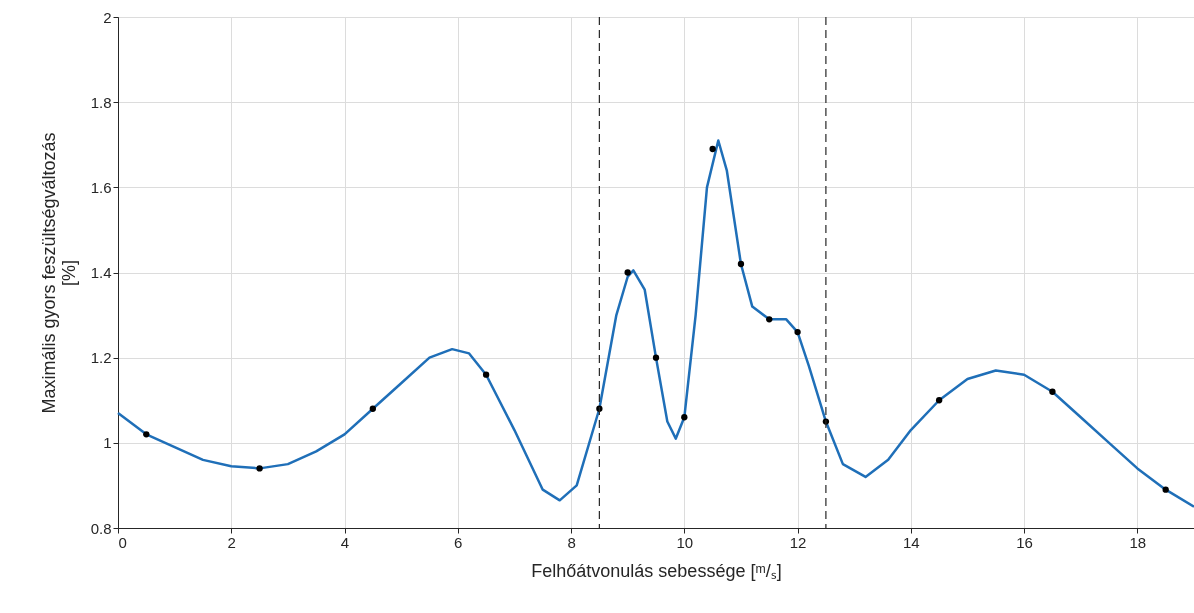  What do you see at coordinates (101, 187) in the screenshot?
I see `y-tick-label: 1.6` at bounding box center [101, 187].